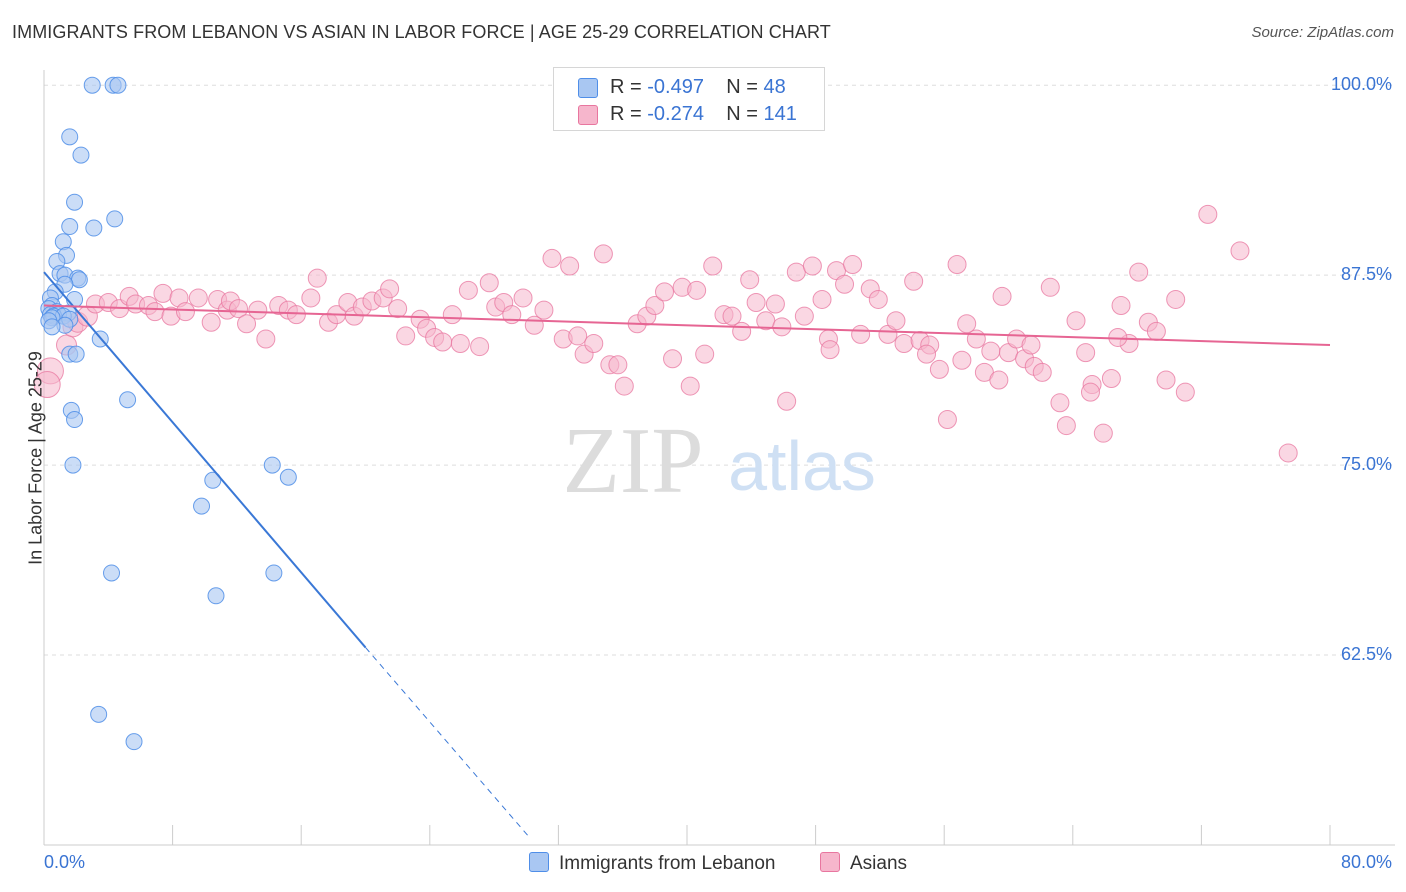  Describe the element at coordinates (802, 466) in the screenshot. I see `watermark-atlas: atlas` at that location.